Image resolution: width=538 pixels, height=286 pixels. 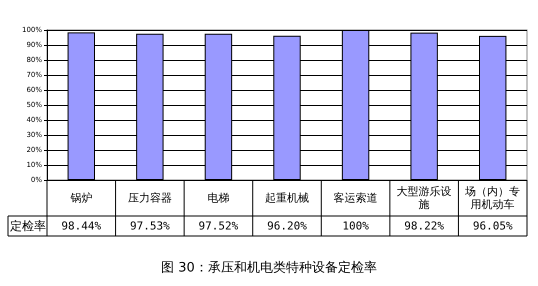 I want to click on data-label: 98.44%, so click(x=81, y=226).